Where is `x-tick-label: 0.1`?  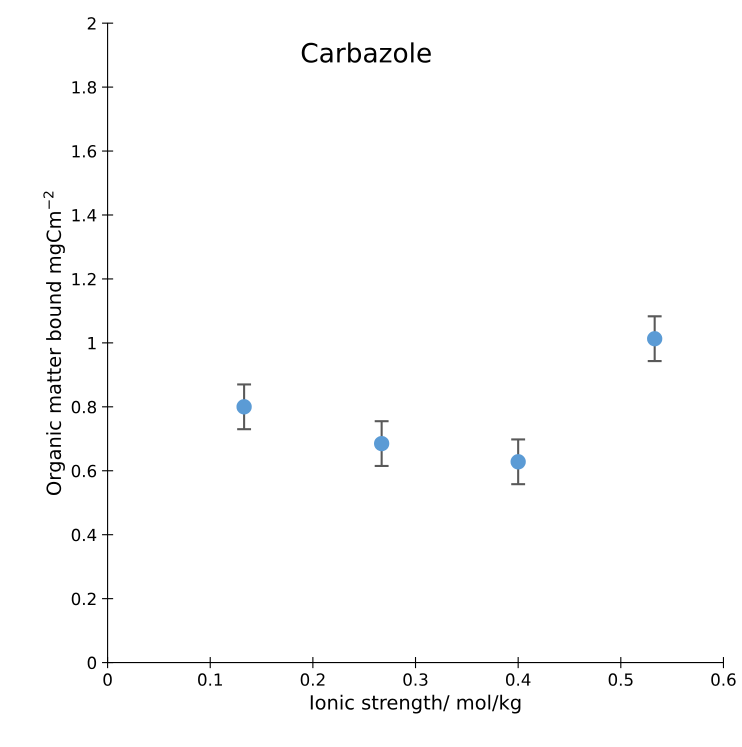
x-tick-label: 0.1 is located at coordinates (210, 679).